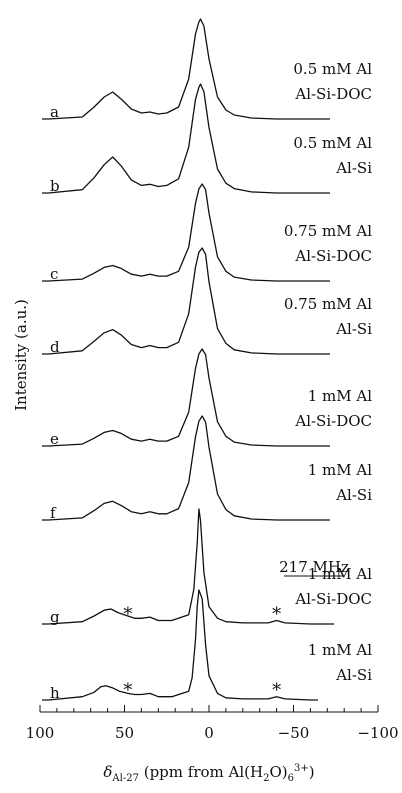 This screenshot has height=793, width=402. What do you see at coordinates (377, 733) in the screenshot?
I see `x-tick-label: −100` at bounding box center [377, 733].